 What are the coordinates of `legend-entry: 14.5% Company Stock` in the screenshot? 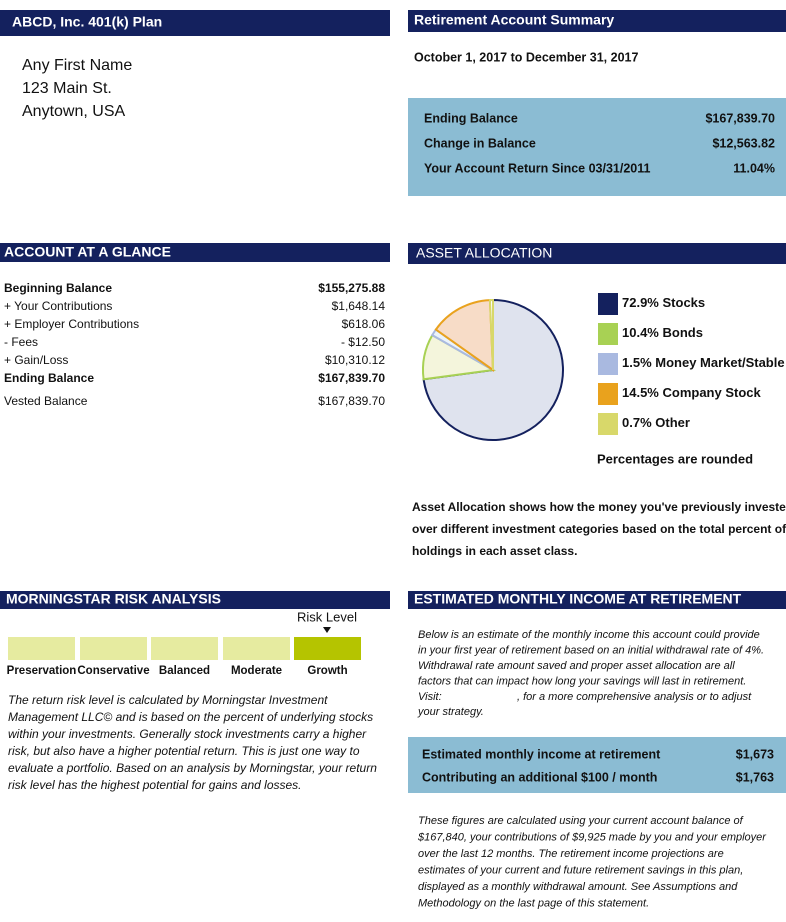 It's located at (692, 392).